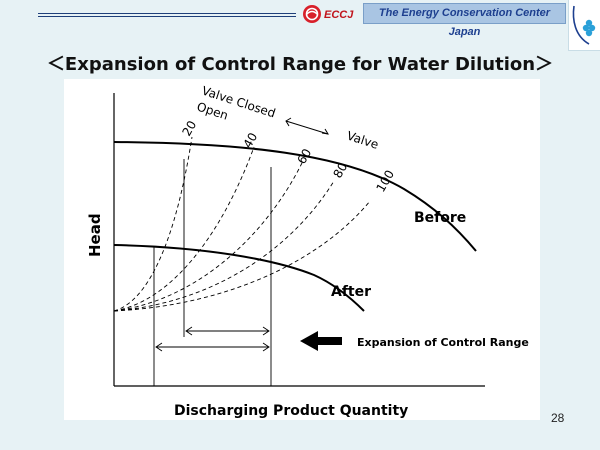 This screenshot has width=600, height=450. What do you see at coordinates (362, 140) in the screenshot?
I see `valve-label: Valve` at bounding box center [362, 140].